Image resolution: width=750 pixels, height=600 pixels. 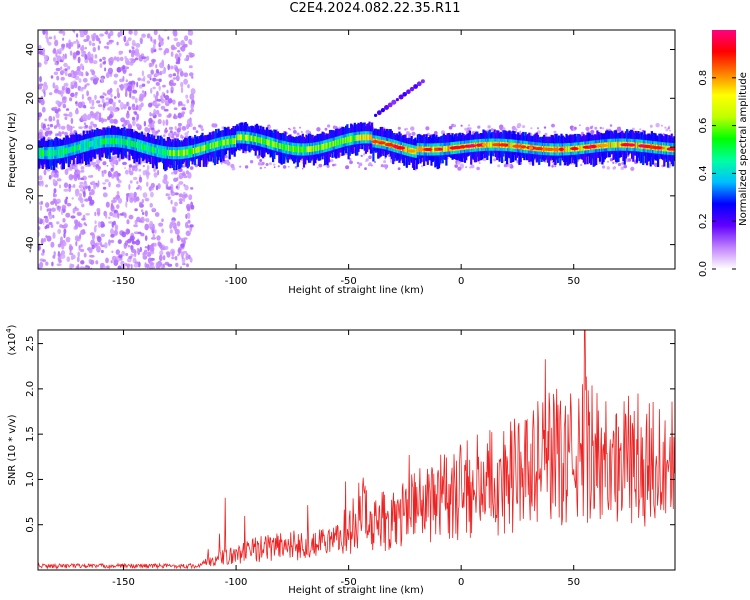 I want to click on colorbar-tick-label: 0.2, so click(x=703, y=221).